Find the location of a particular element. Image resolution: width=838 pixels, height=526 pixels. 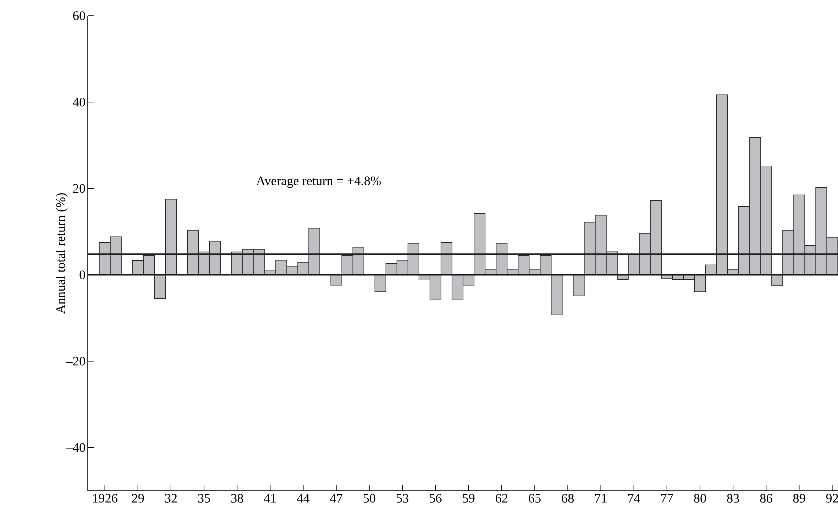

x-tick-label: 1926 is located at coordinates (105, 498).